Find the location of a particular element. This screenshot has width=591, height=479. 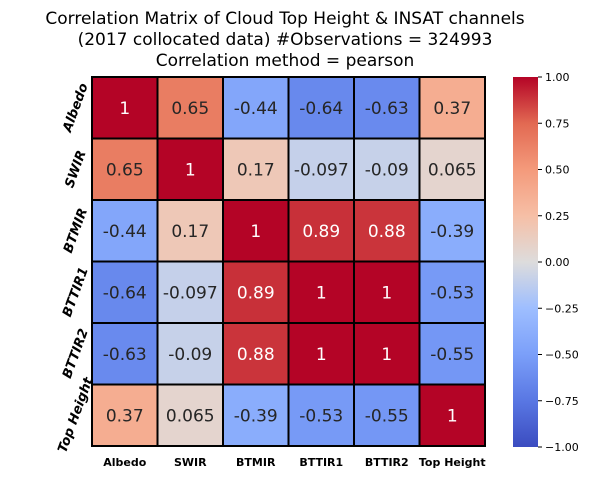

x-tick-label: Albedo is located at coordinates (124, 462).